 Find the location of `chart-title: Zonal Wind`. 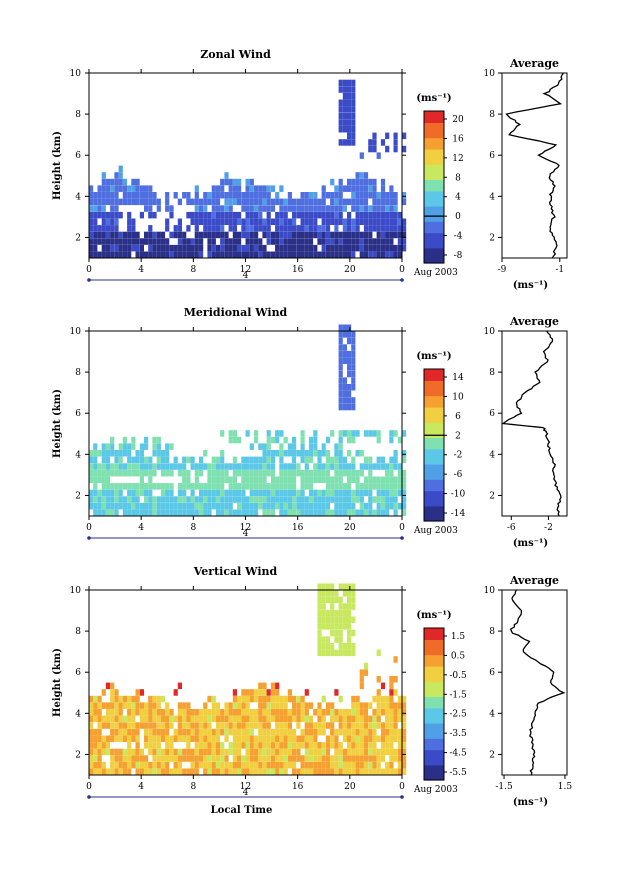

chart-title: Zonal Wind is located at coordinates (235, 54).